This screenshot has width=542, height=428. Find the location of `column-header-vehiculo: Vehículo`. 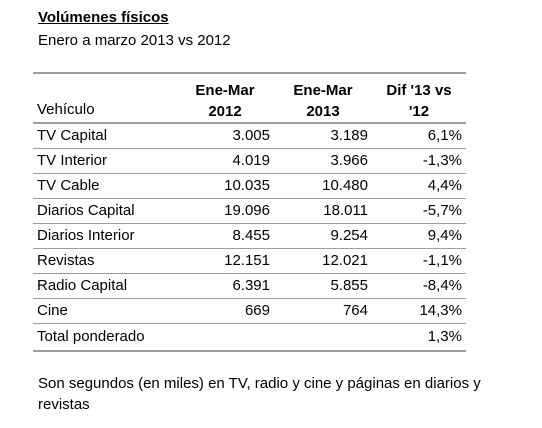

column-header-vehiculo: Vehículo is located at coordinates (66, 109).